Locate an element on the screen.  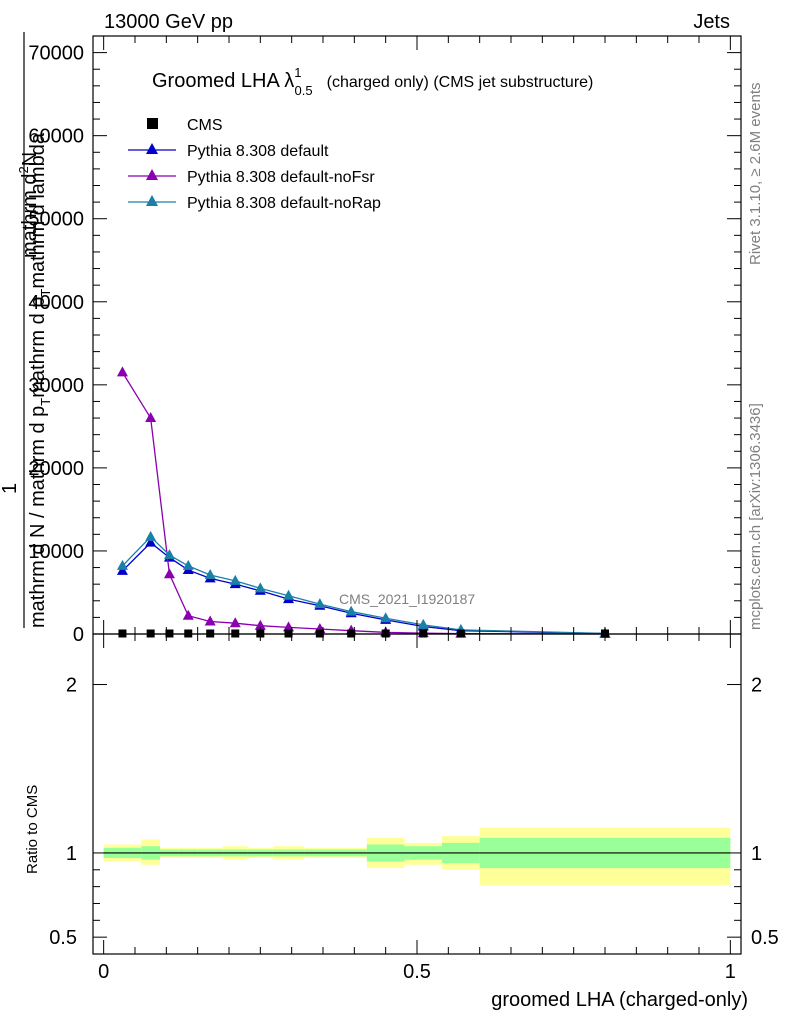
ratio-bands is located at coordinates (417, 856).